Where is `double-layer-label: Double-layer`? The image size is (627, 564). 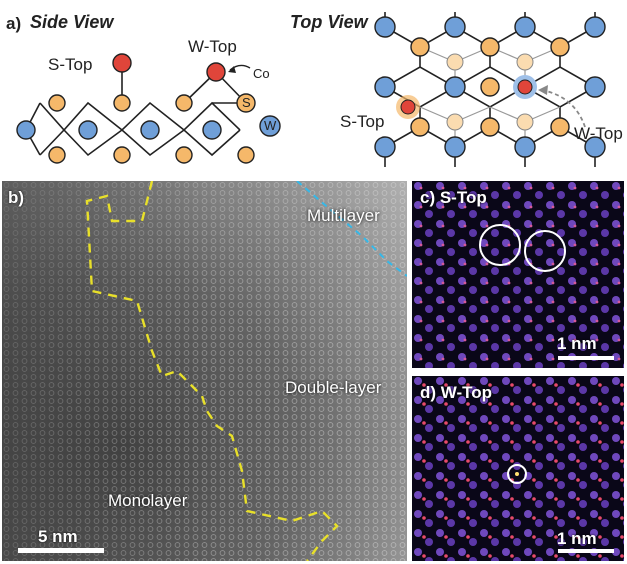
double-layer-label: Double-layer is located at coordinates (333, 387).